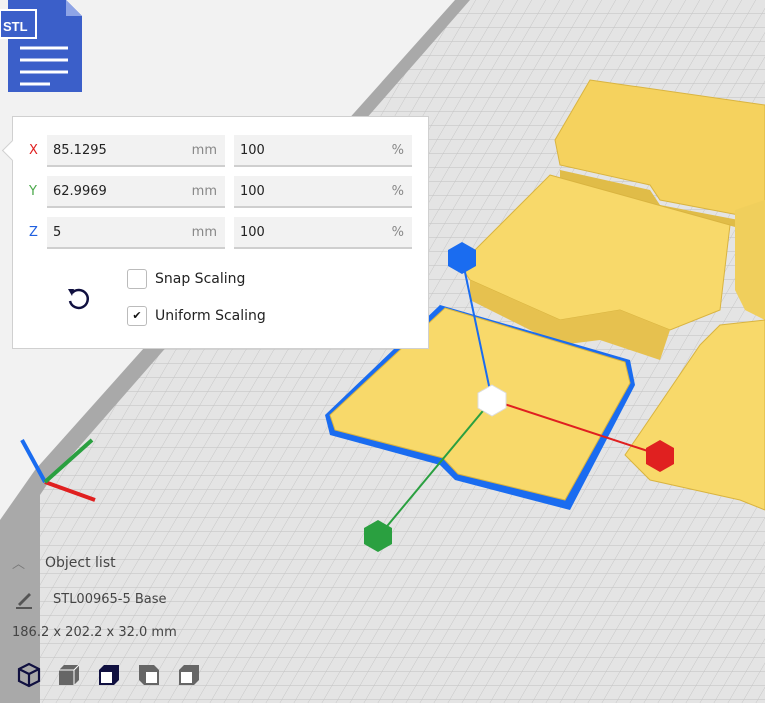 The height and width of the screenshot is (703, 765). Describe the element at coordinates (323, 151) in the screenshot. I see `x-percent-input: 100%` at that location.